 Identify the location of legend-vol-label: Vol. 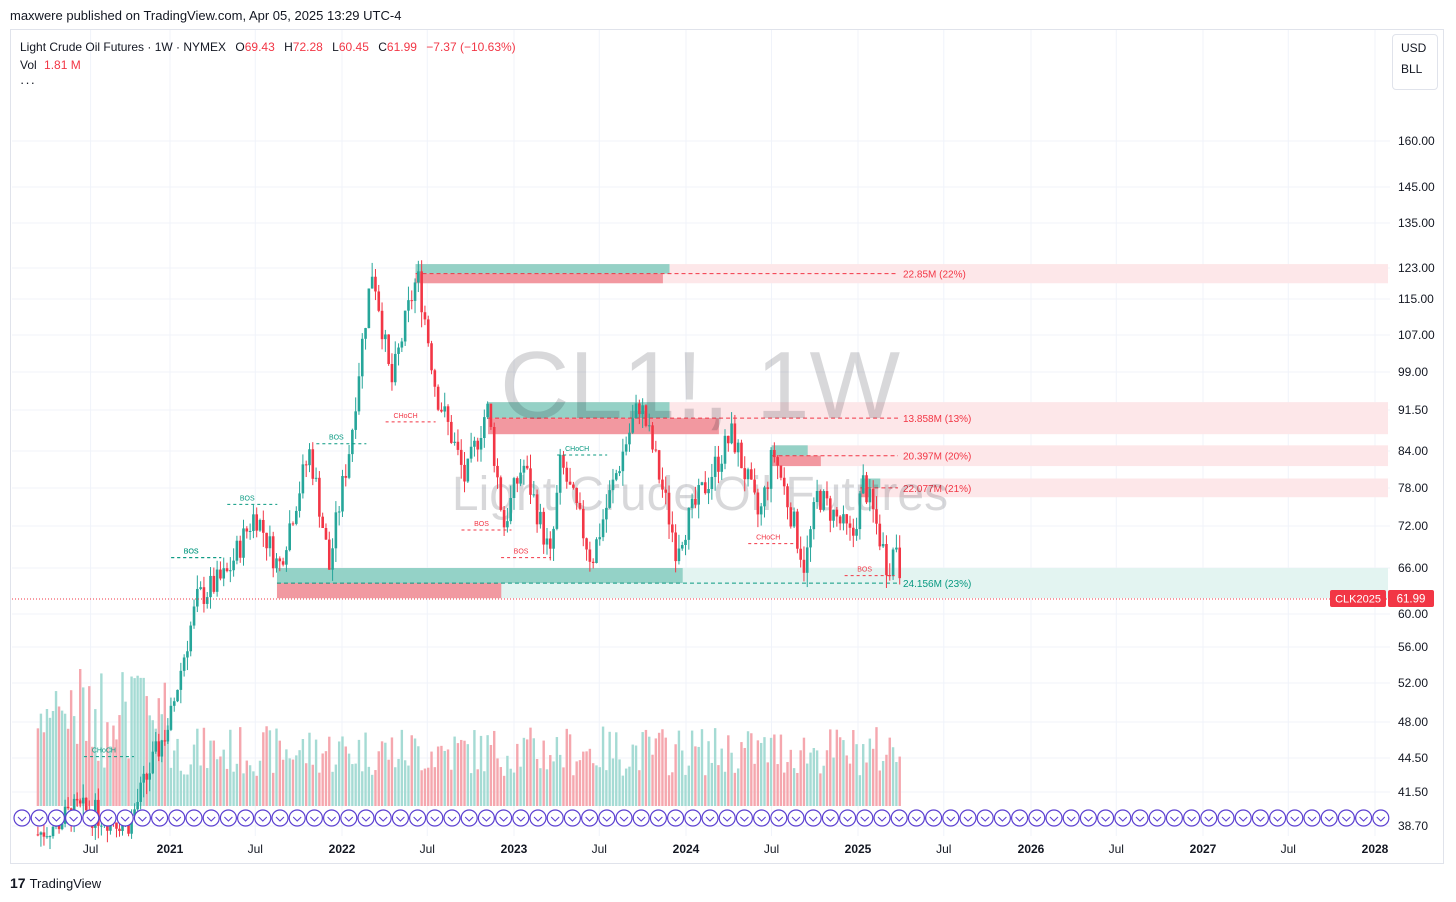
(28, 65).